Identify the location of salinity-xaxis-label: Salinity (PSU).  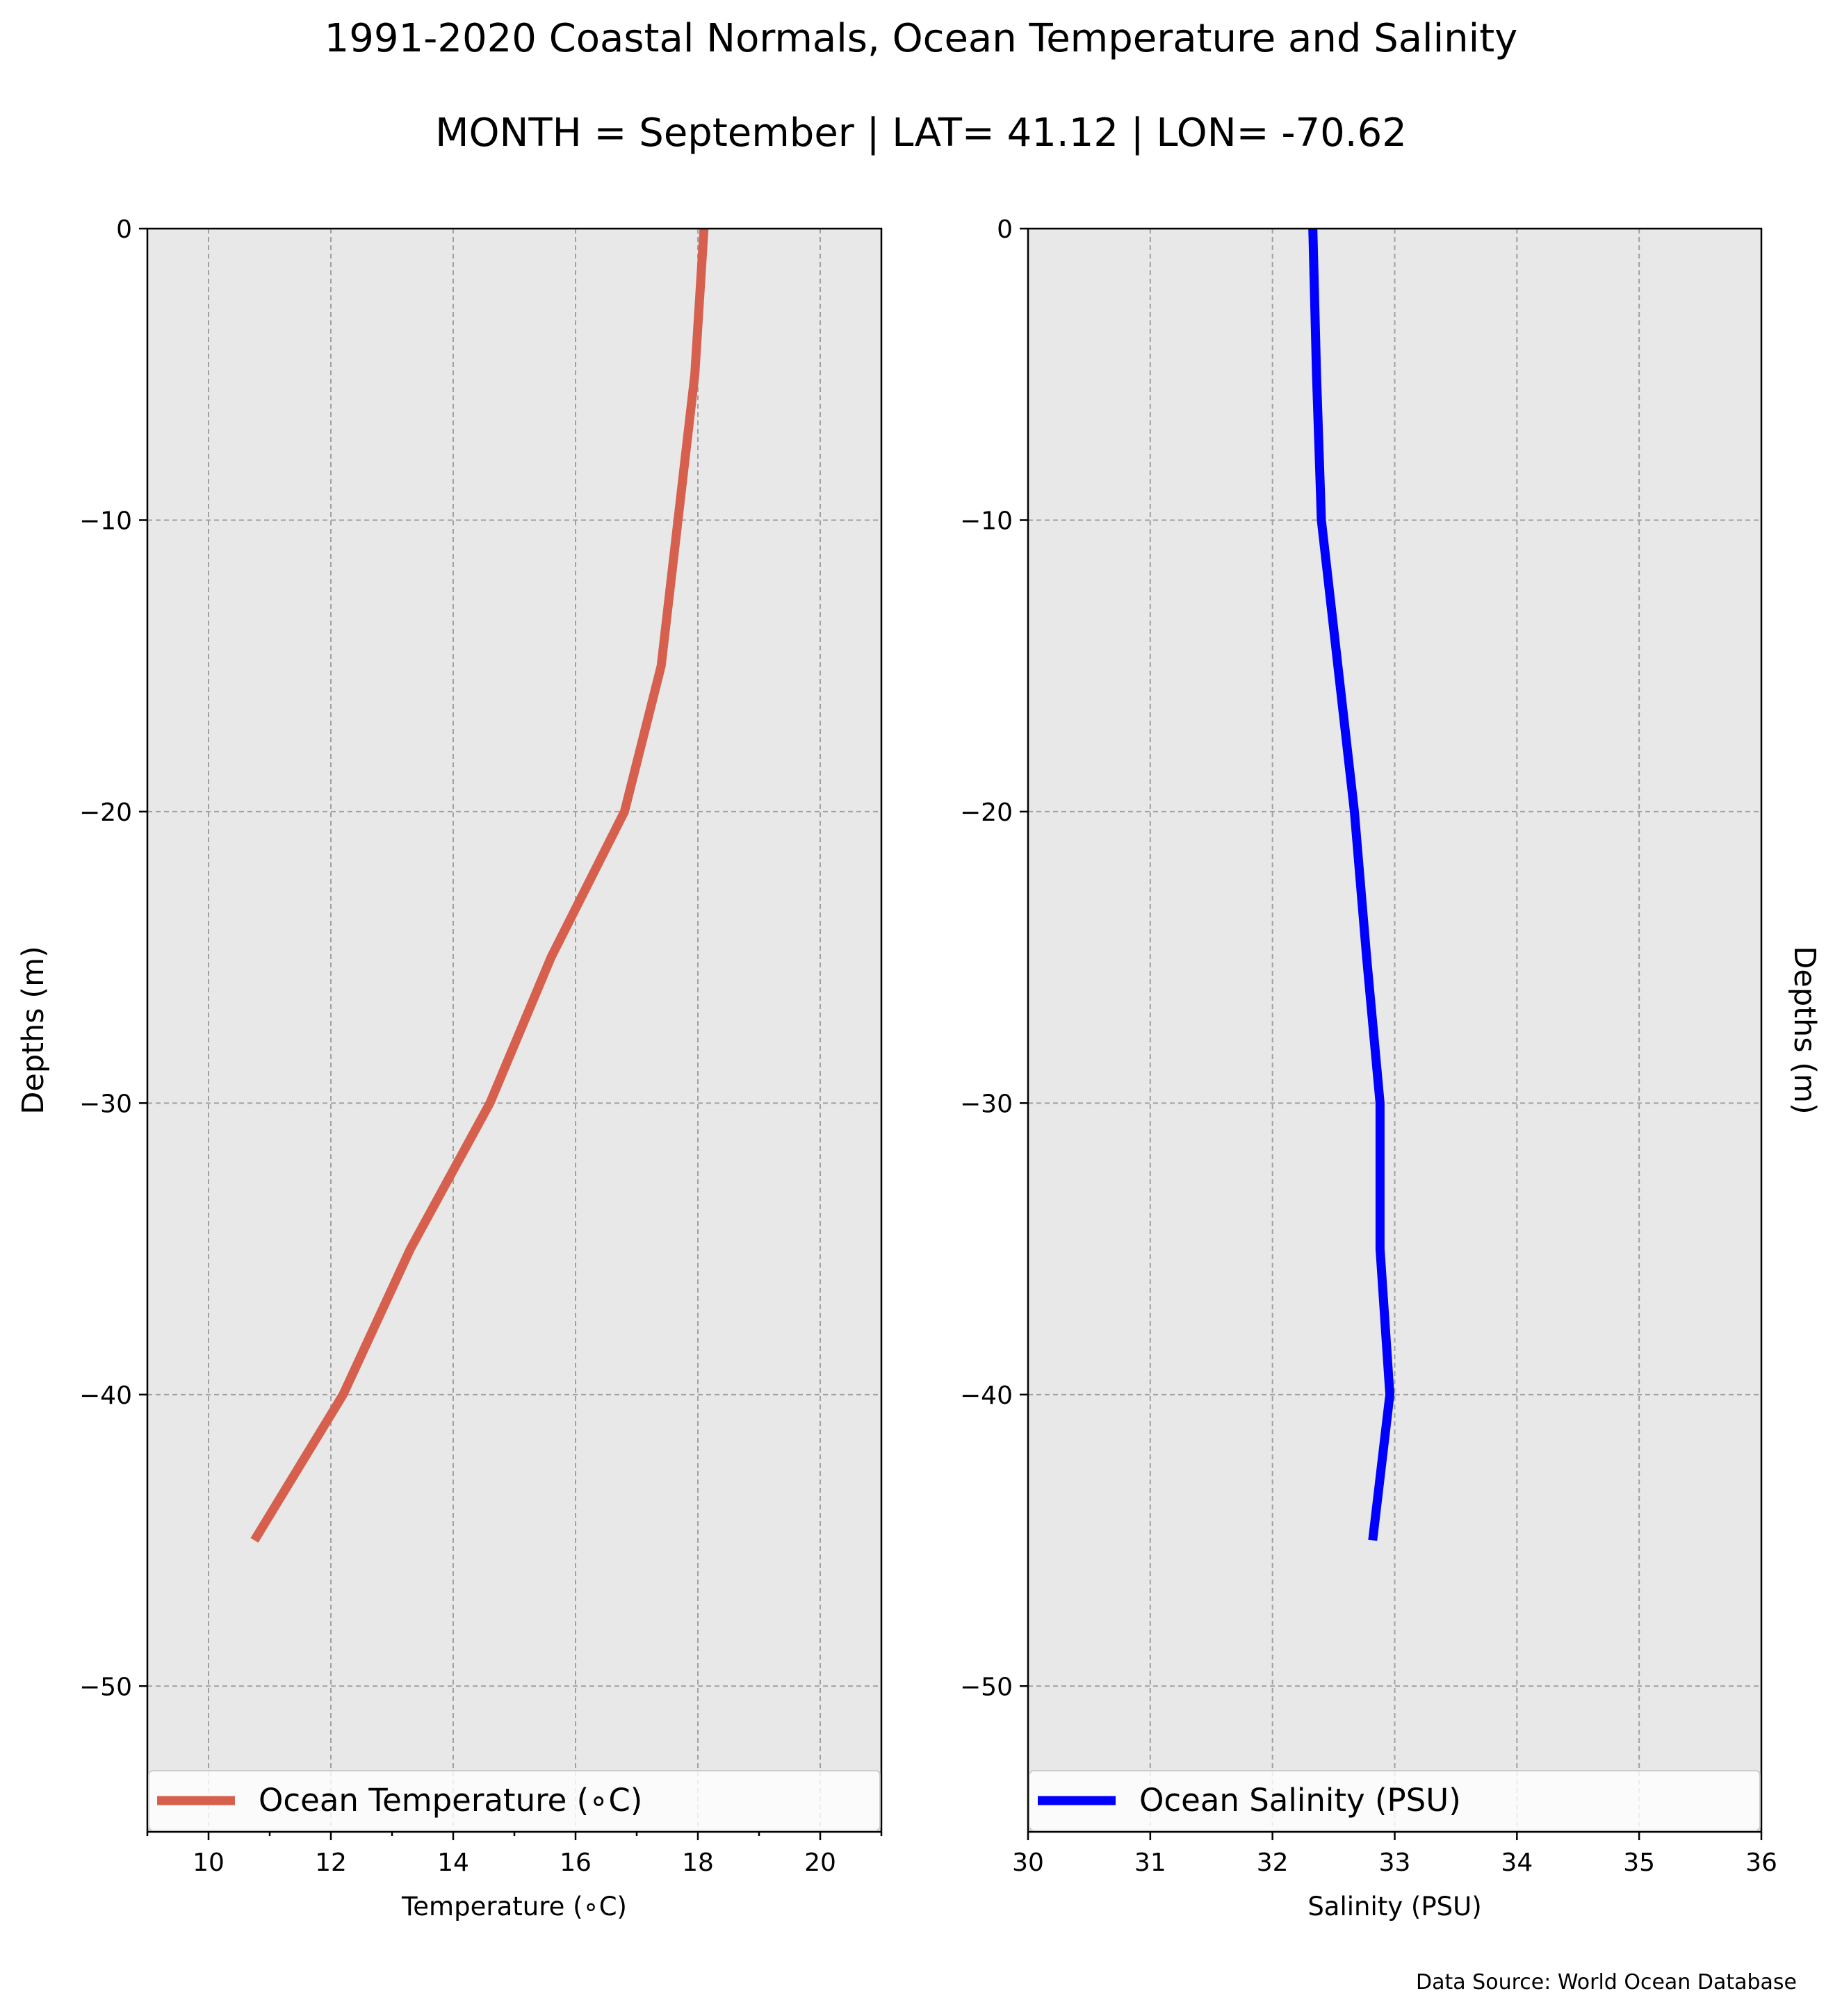
(1394, 1907).